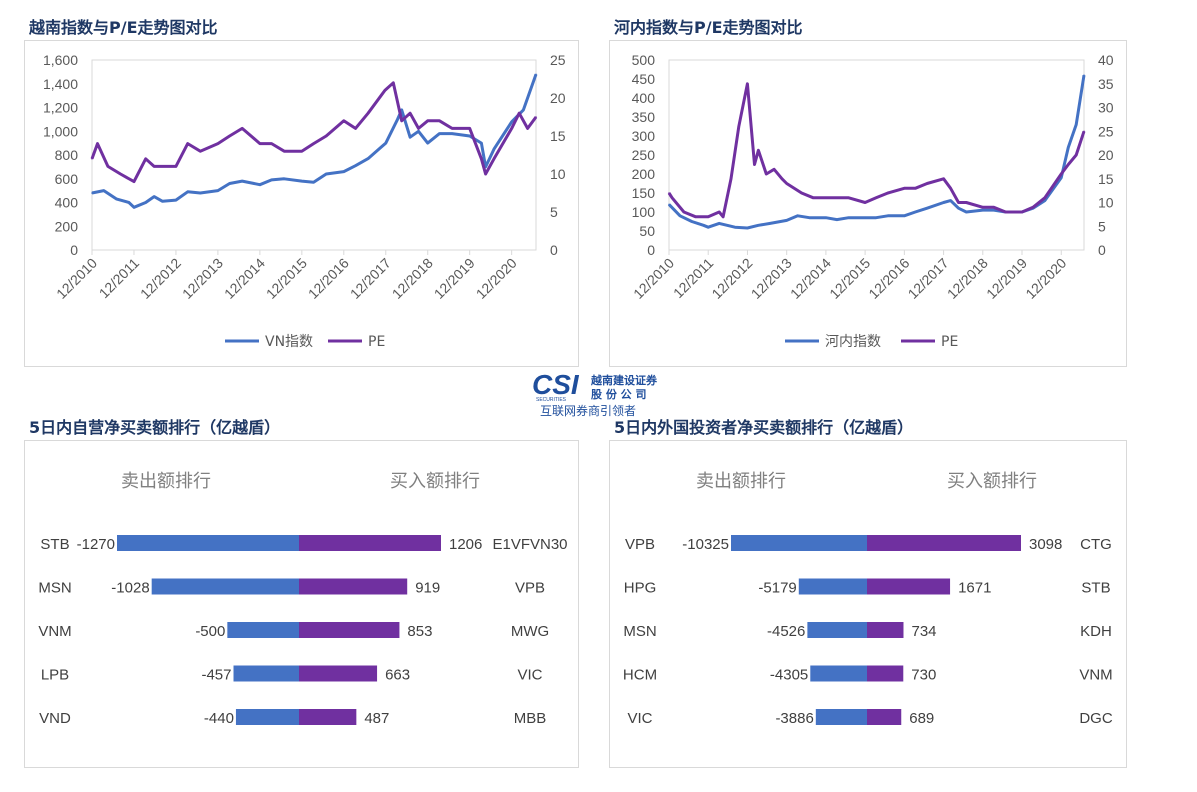 Image resolution: width=1197 pixels, height=792 pixels. What do you see at coordinates (530, 718) in the screenshot?
I see `buy-stock-name: MBB` at bounding box center [530, 718].